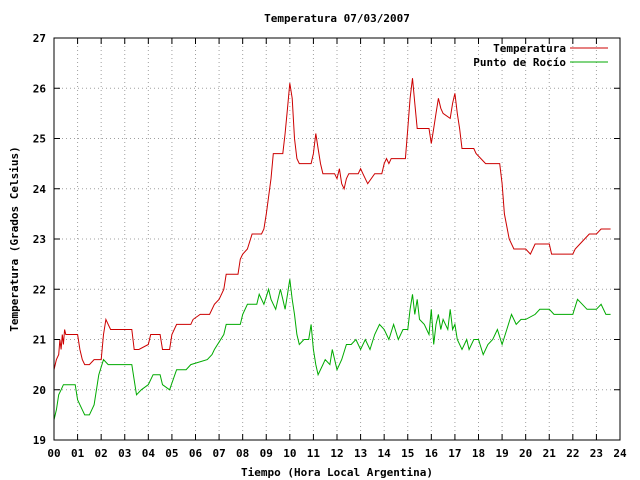 This screenshot has width=640, height=480. Describe the element at coordinates (525, 453) in the screenshot. I see `x-tick-label: 20` at that location.